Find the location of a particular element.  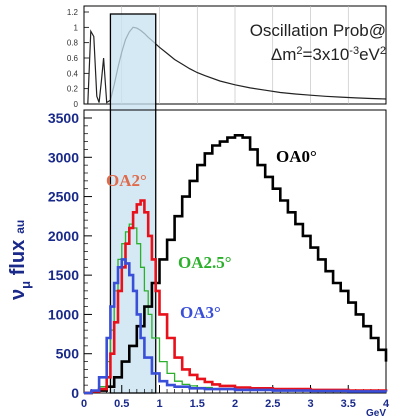

oscillation-y-tick-label: 0.2 is located at coordinates (73, 89).